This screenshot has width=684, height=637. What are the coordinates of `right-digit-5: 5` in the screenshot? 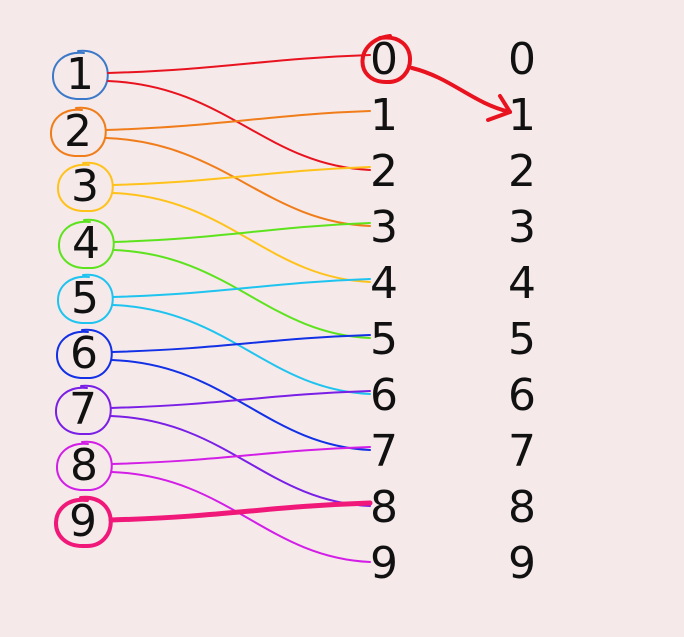 It's located at (522, 339).